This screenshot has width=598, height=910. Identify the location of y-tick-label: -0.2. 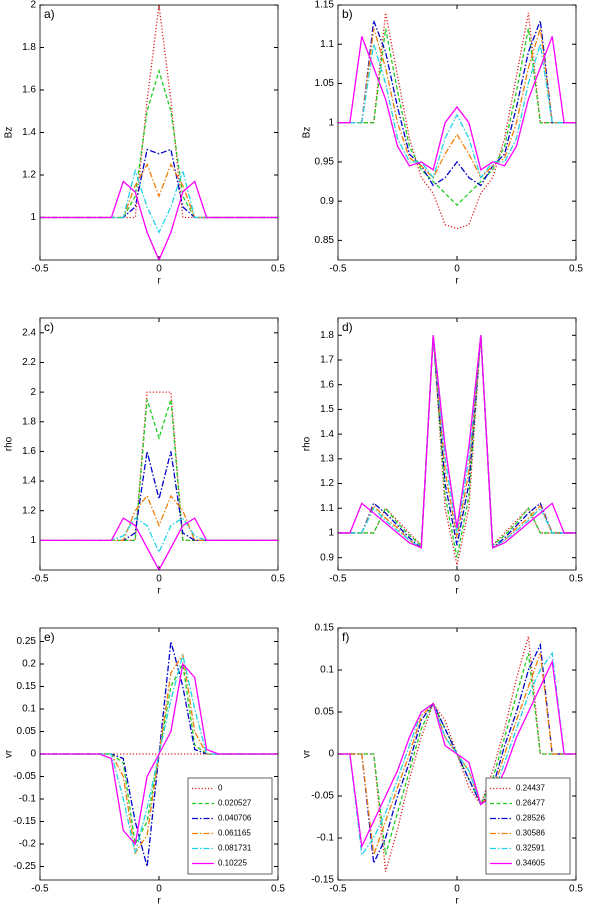
(28, 844).